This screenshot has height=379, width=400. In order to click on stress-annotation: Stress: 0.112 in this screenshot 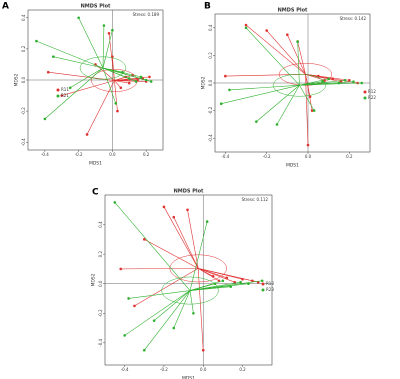, I will do `click(255, 199)`.